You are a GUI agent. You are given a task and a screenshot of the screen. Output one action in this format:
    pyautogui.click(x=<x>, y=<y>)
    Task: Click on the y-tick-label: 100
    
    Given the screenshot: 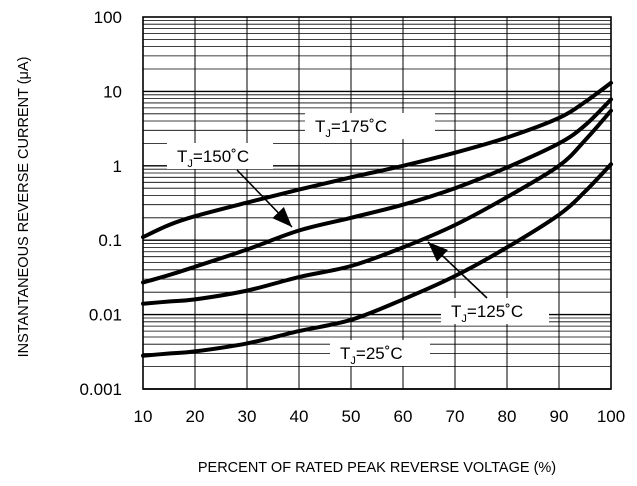 What is the action you would take?
    pyautogui.click(x=108, y=17)
    